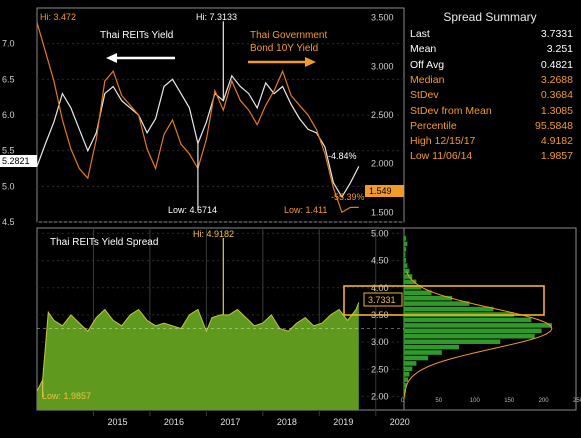 This screenshot has height=438, width=581. Describe the element at coordinates (8, 222) in the screenshot. I see `left-tick-label: 4.5` at that location.